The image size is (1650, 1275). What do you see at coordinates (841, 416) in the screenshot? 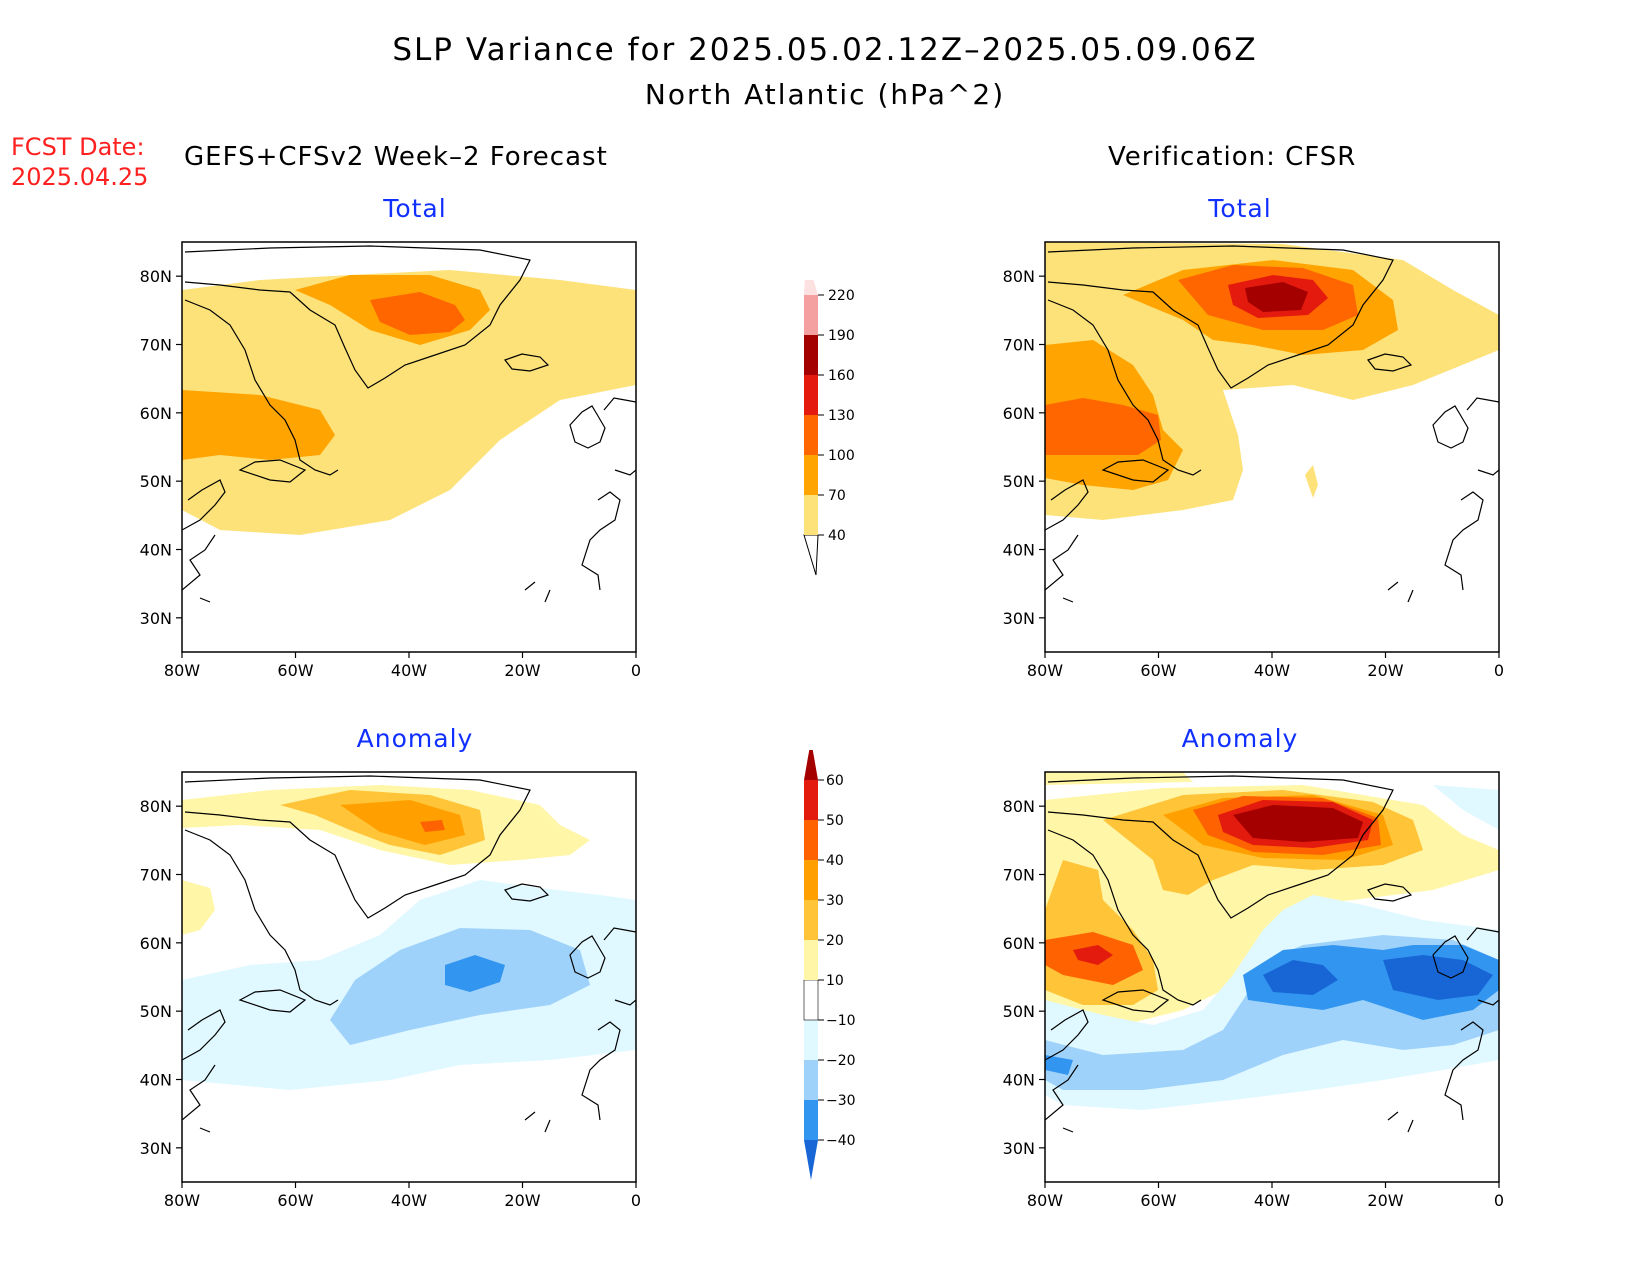
I see `colorbar-label: 130` at bounding box center [841, 416].